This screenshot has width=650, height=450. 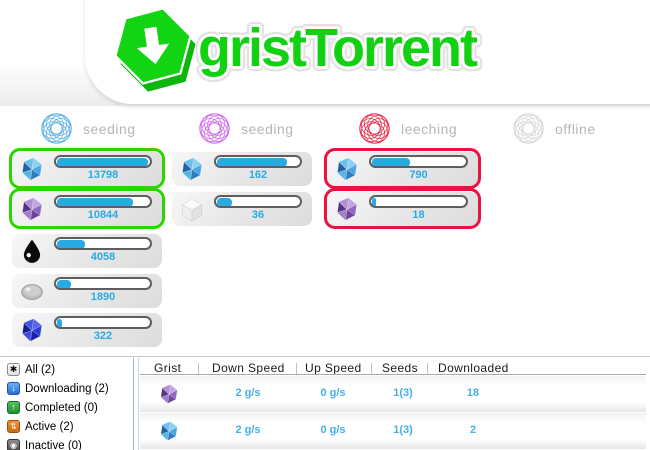 I want to click on gray-orb-icon, so click(x=528, y=128).